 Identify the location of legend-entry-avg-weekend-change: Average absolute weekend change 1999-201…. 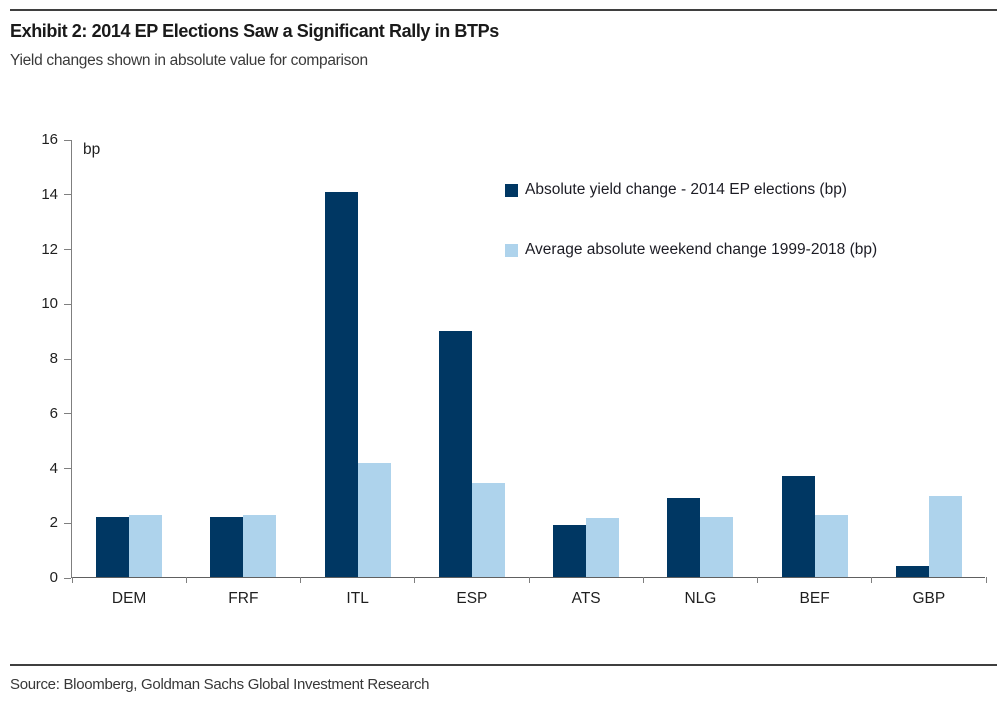
(691, 250).